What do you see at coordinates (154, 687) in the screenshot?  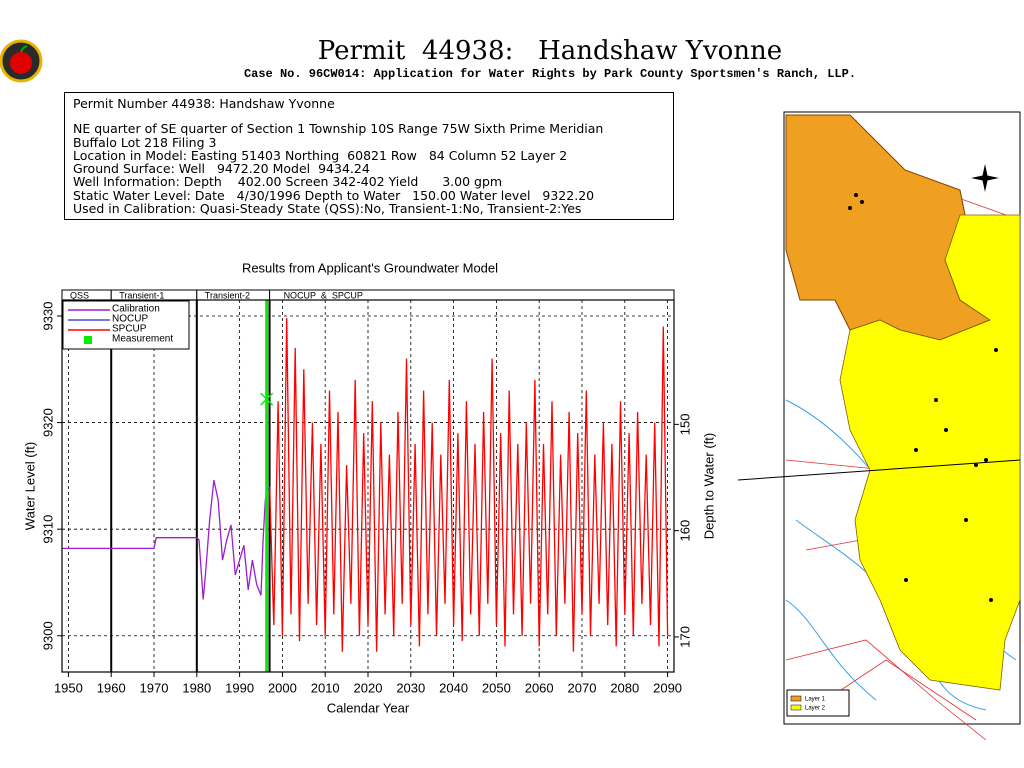 I see `x-tick-label: 1970` at bounding box center [154, 687].